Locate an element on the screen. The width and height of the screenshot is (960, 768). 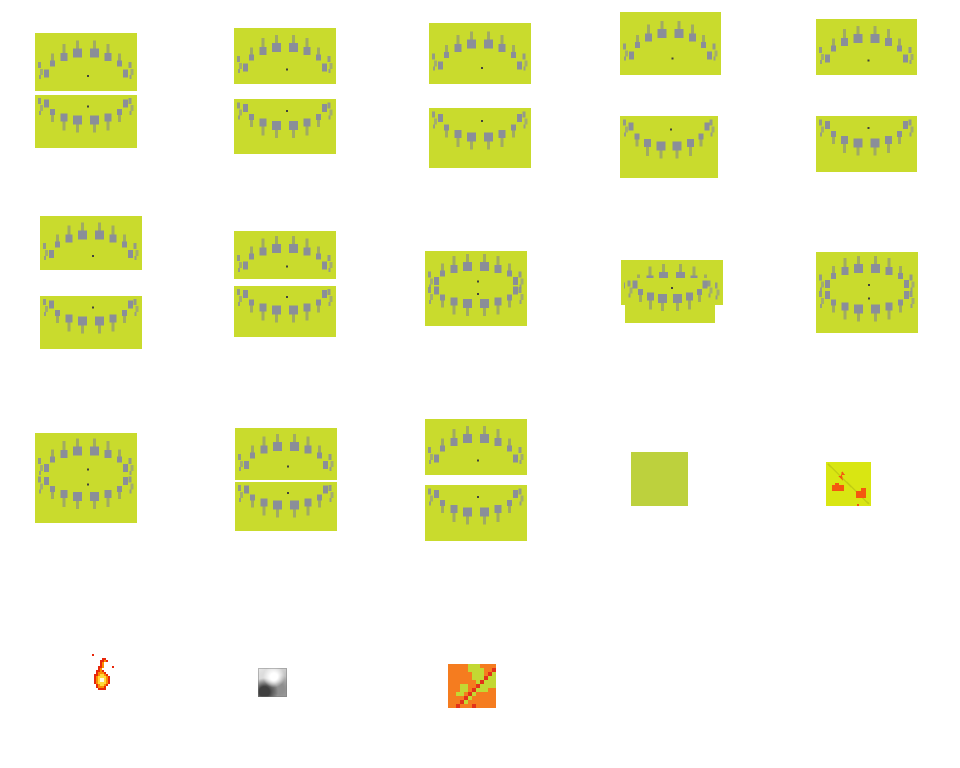
marked-tile-graphic is located at coordinates (848, 484).